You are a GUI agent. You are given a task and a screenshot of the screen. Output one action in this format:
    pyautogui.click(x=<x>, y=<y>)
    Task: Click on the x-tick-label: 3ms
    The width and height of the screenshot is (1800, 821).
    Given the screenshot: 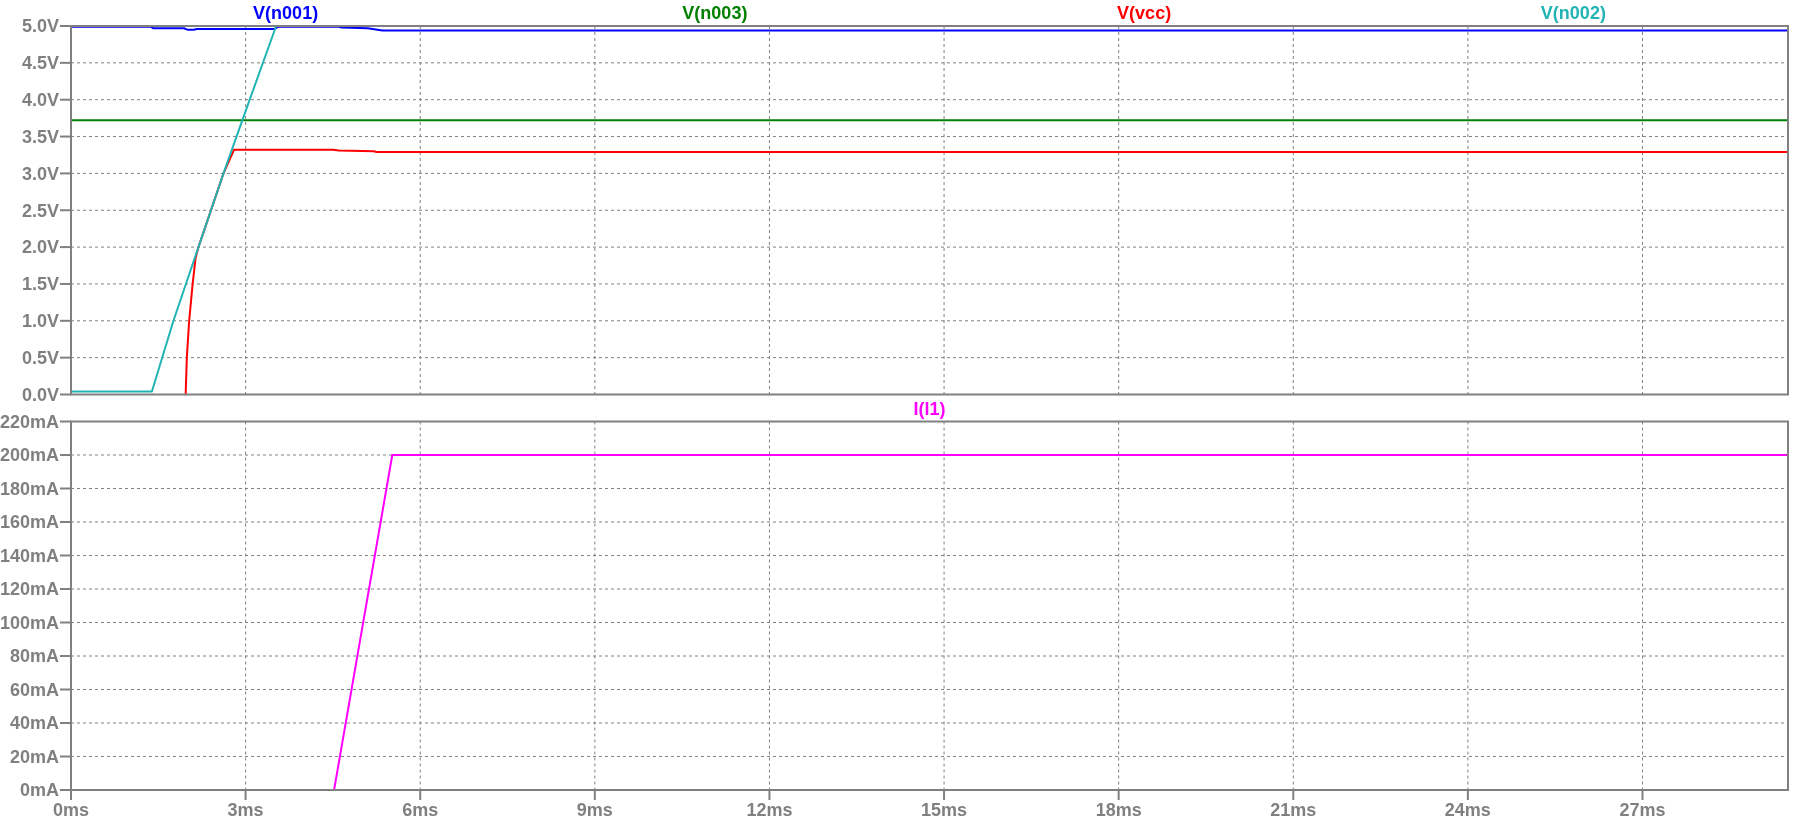 What is the action you would take?
    pyautogui.click(x=245, y=810)
    